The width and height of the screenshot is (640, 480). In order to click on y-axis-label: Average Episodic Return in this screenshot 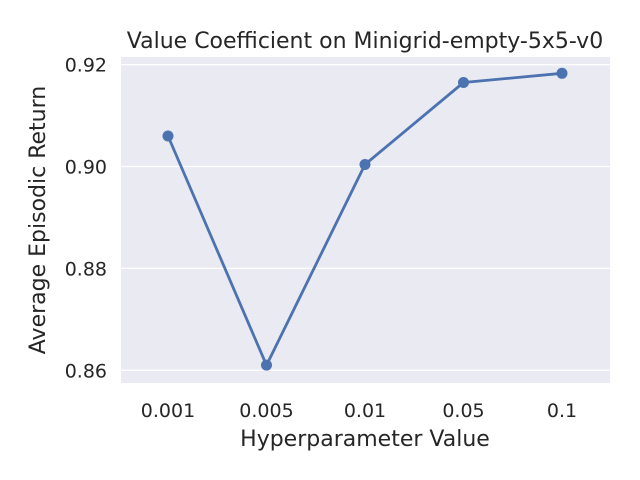, I will do `click(38, 220)`.